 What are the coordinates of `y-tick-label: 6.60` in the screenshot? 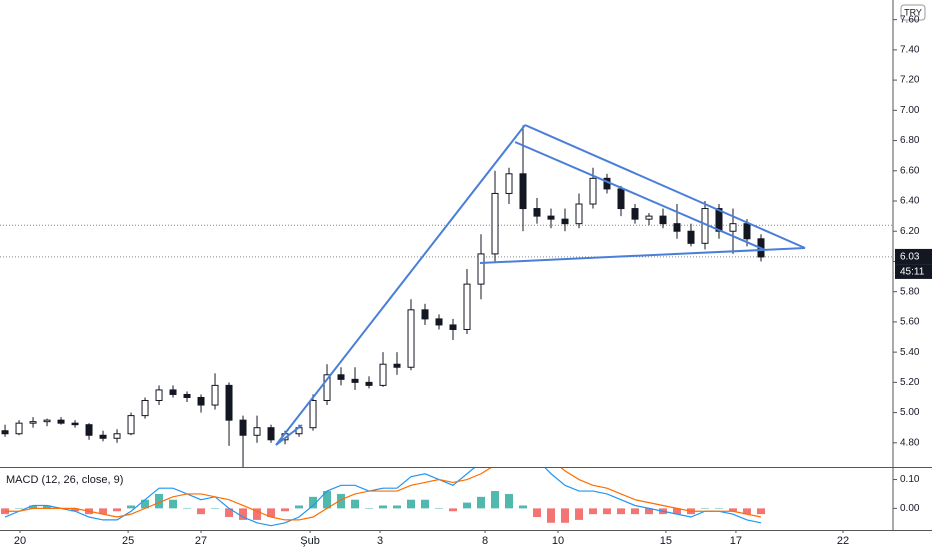 It's located at (910, 170).